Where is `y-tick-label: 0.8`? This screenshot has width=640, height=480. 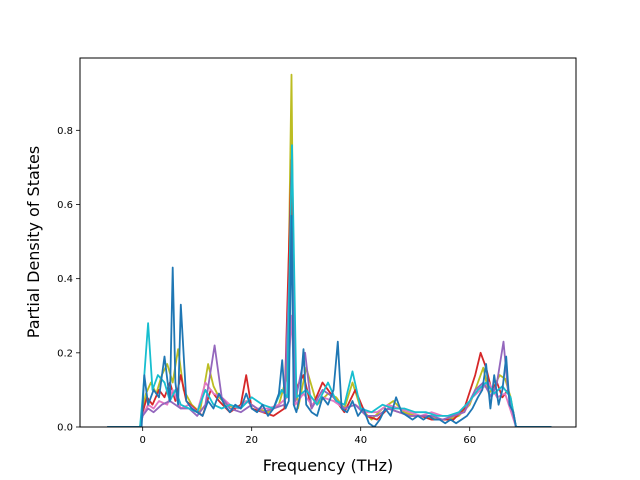
y-tick-label: 0.8 is located at coordinates (65, 131).